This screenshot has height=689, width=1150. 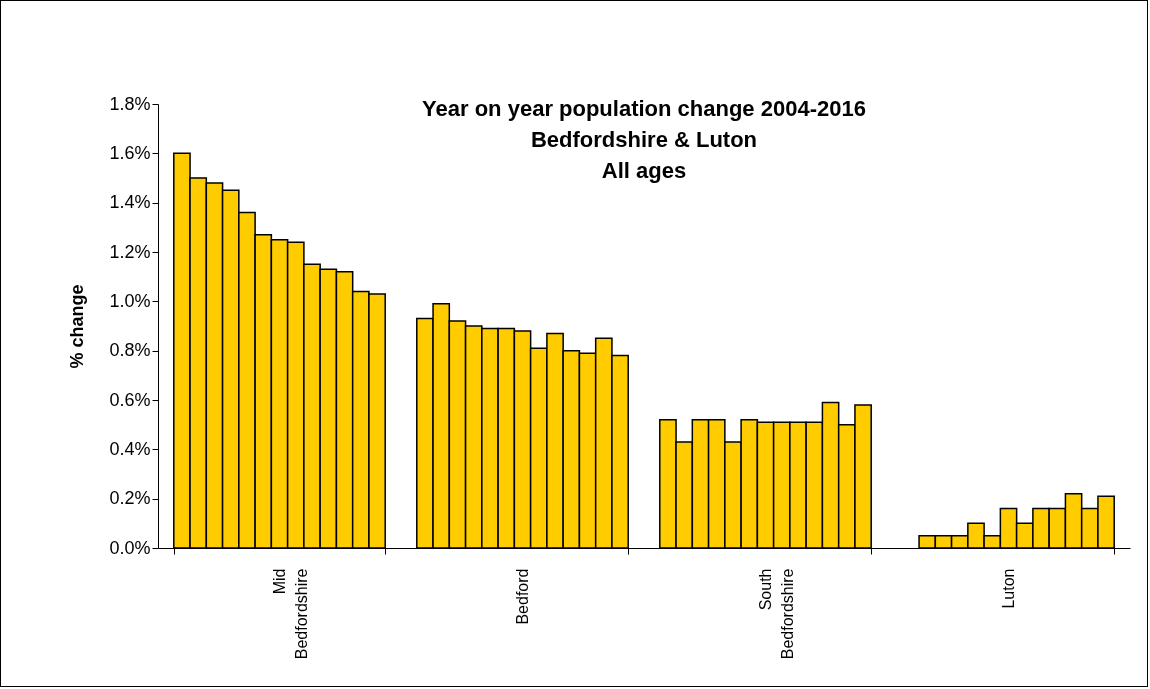 What do you see at coordinates (130, 547) in the screenshot?
I see `y-tick-label: 0.0%` at bounding box center [130, 547].